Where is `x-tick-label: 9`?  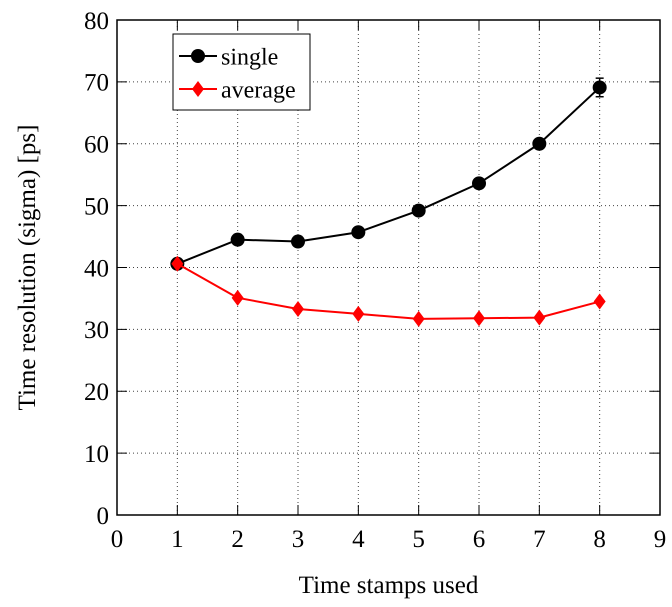
x-tick-label: 9 is located at coordinates (660, 539).